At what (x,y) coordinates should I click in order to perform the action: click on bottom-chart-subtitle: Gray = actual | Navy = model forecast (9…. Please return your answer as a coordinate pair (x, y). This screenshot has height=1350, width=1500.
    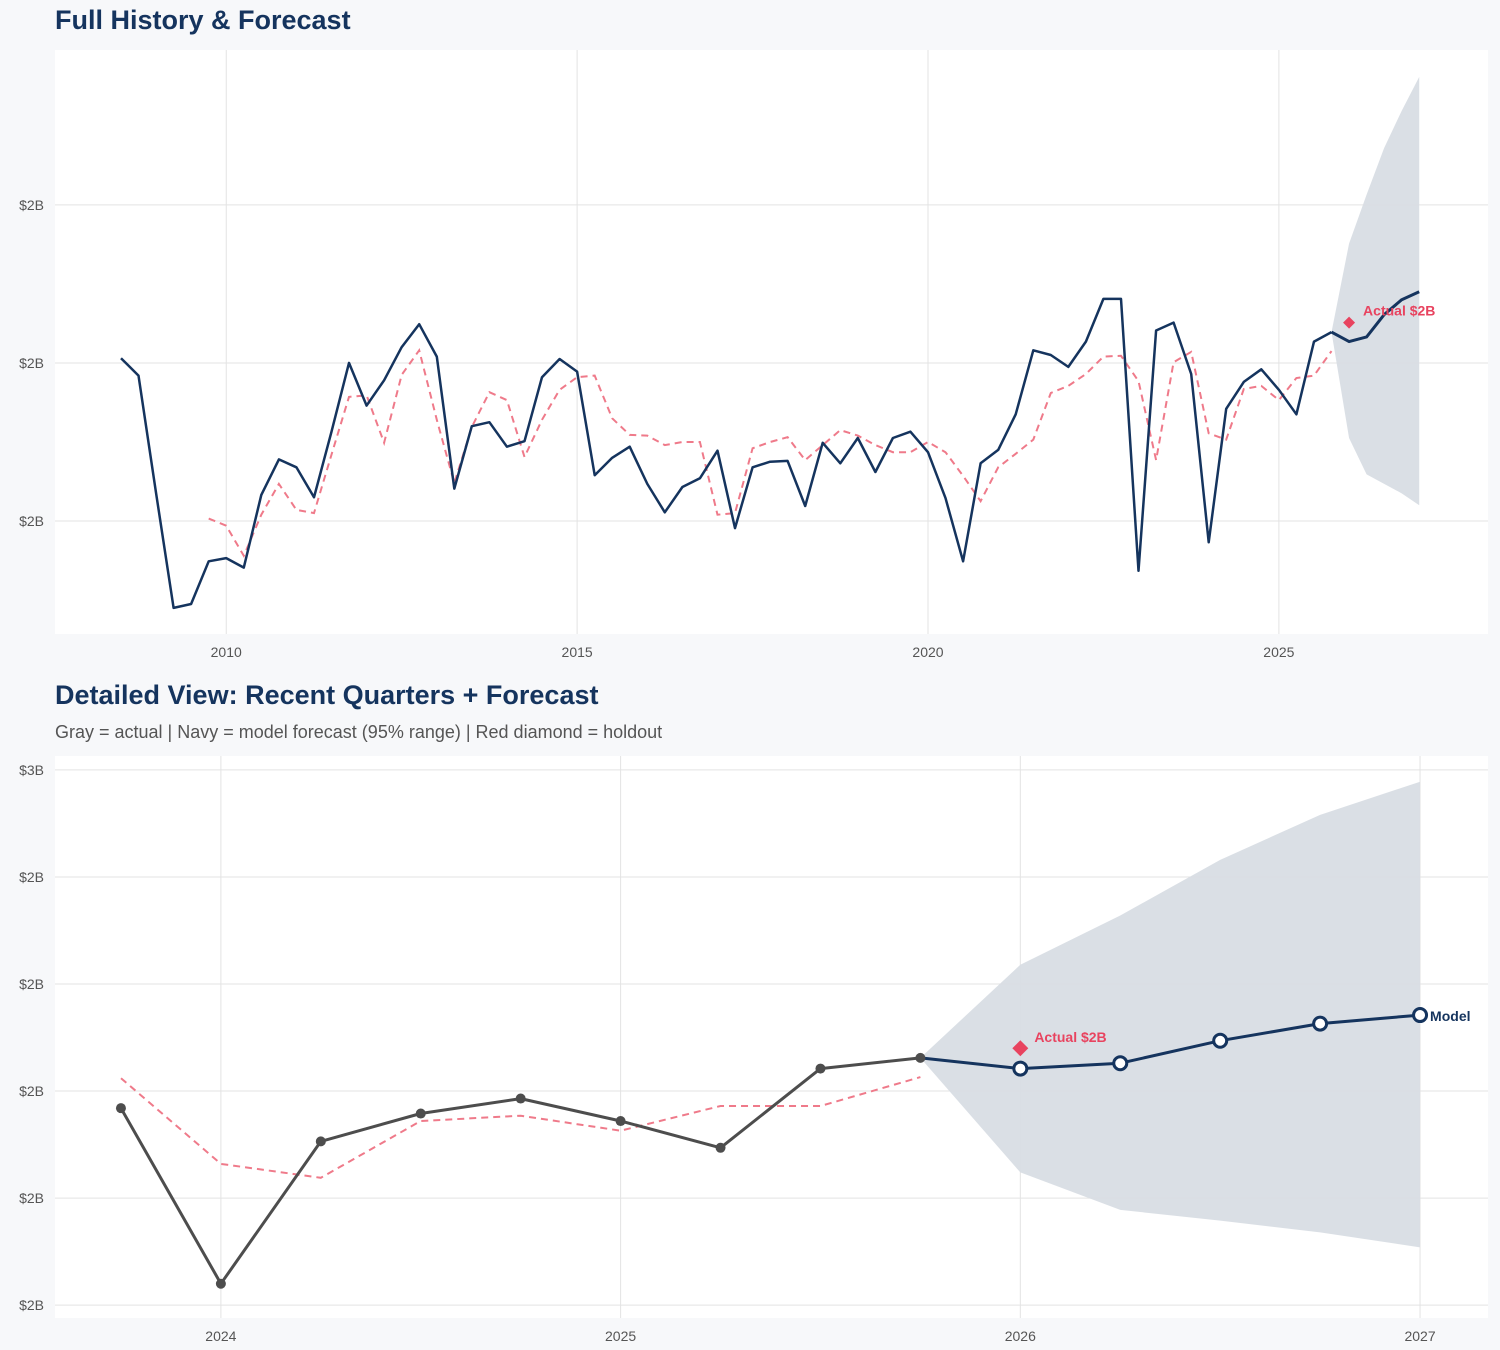
    Looking at the image, I should click on (359, 732).